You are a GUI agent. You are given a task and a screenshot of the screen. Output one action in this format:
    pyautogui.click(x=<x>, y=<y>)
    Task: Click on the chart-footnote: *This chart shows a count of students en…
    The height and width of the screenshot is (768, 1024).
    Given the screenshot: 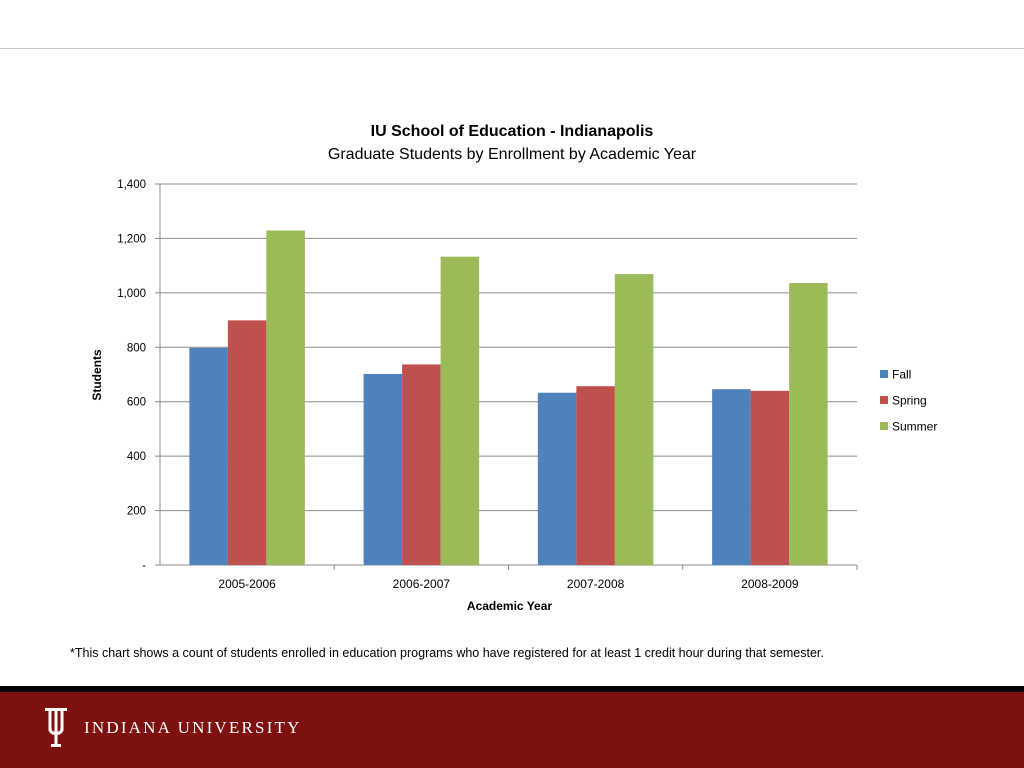 What is the action you would take?
    pyautogui.click(x=447, y=653)
    